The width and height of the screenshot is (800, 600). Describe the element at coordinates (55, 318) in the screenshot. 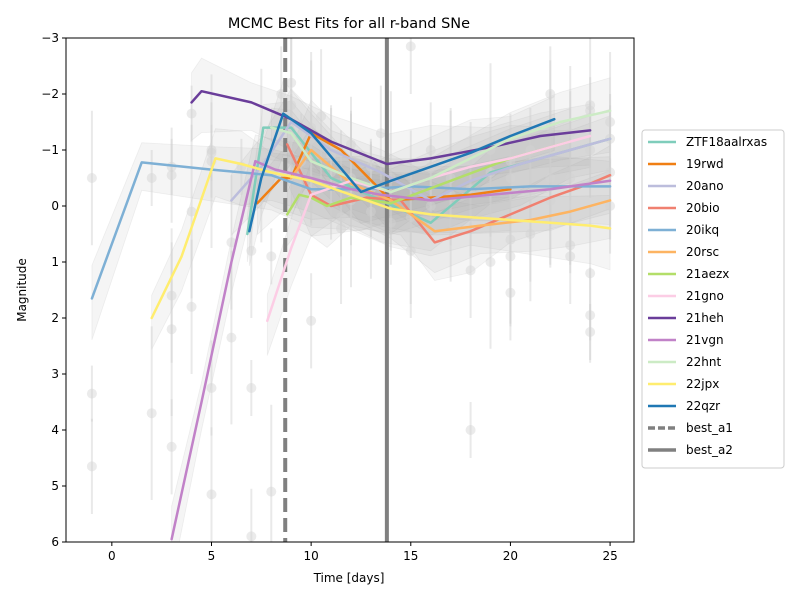

I see `y-tick-label-5: 2` at that location.